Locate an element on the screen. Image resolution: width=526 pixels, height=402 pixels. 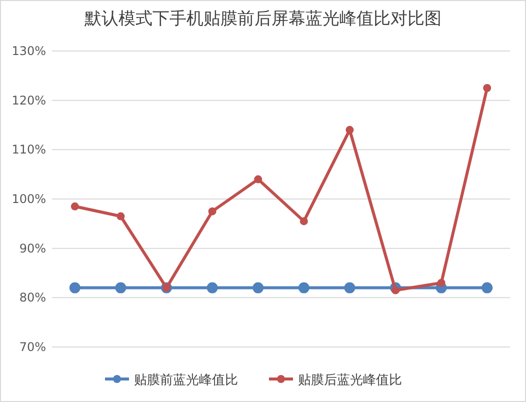
legend-label: 贴膜后蓝光峰值比 is located at coordinates (350, 380).